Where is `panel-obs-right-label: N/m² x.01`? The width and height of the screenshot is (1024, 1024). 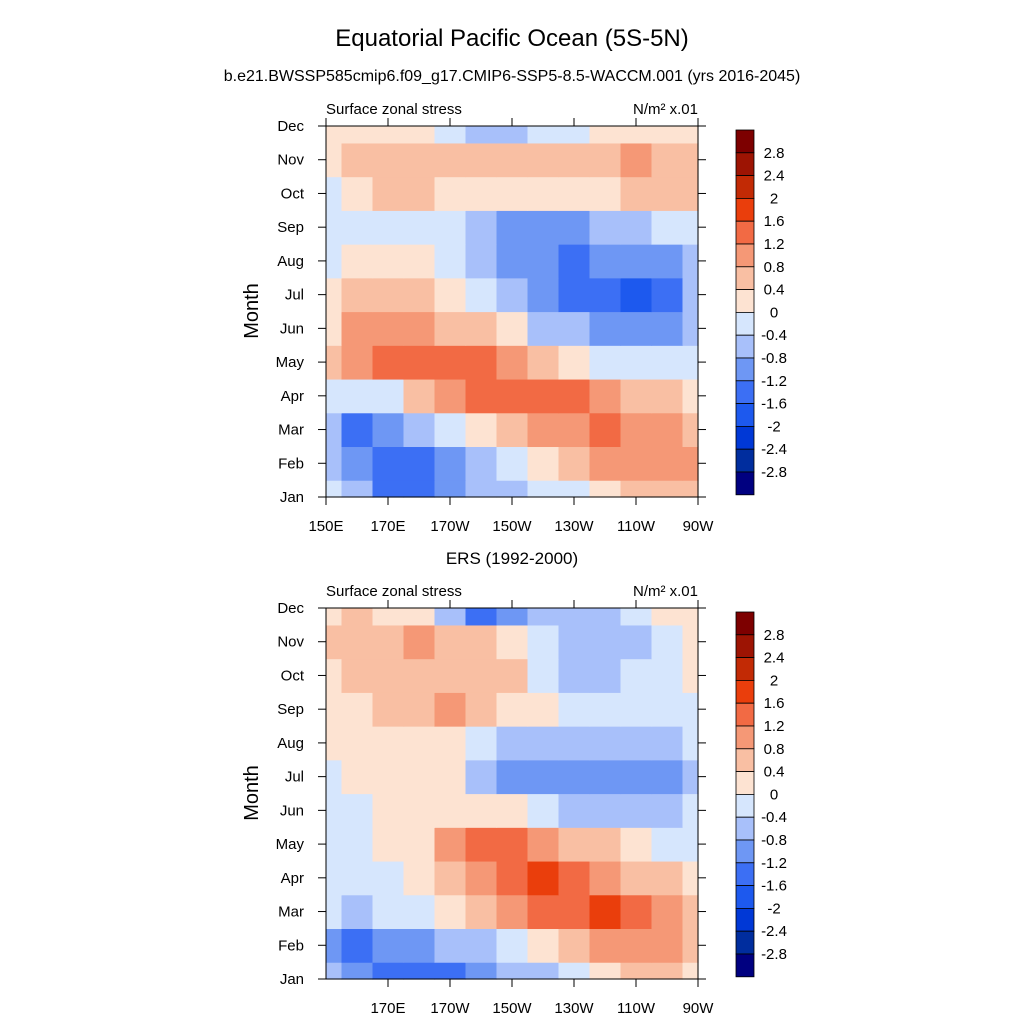
panel-obs-right-label: N/m² x.01 is located at coordinates (665, 591).